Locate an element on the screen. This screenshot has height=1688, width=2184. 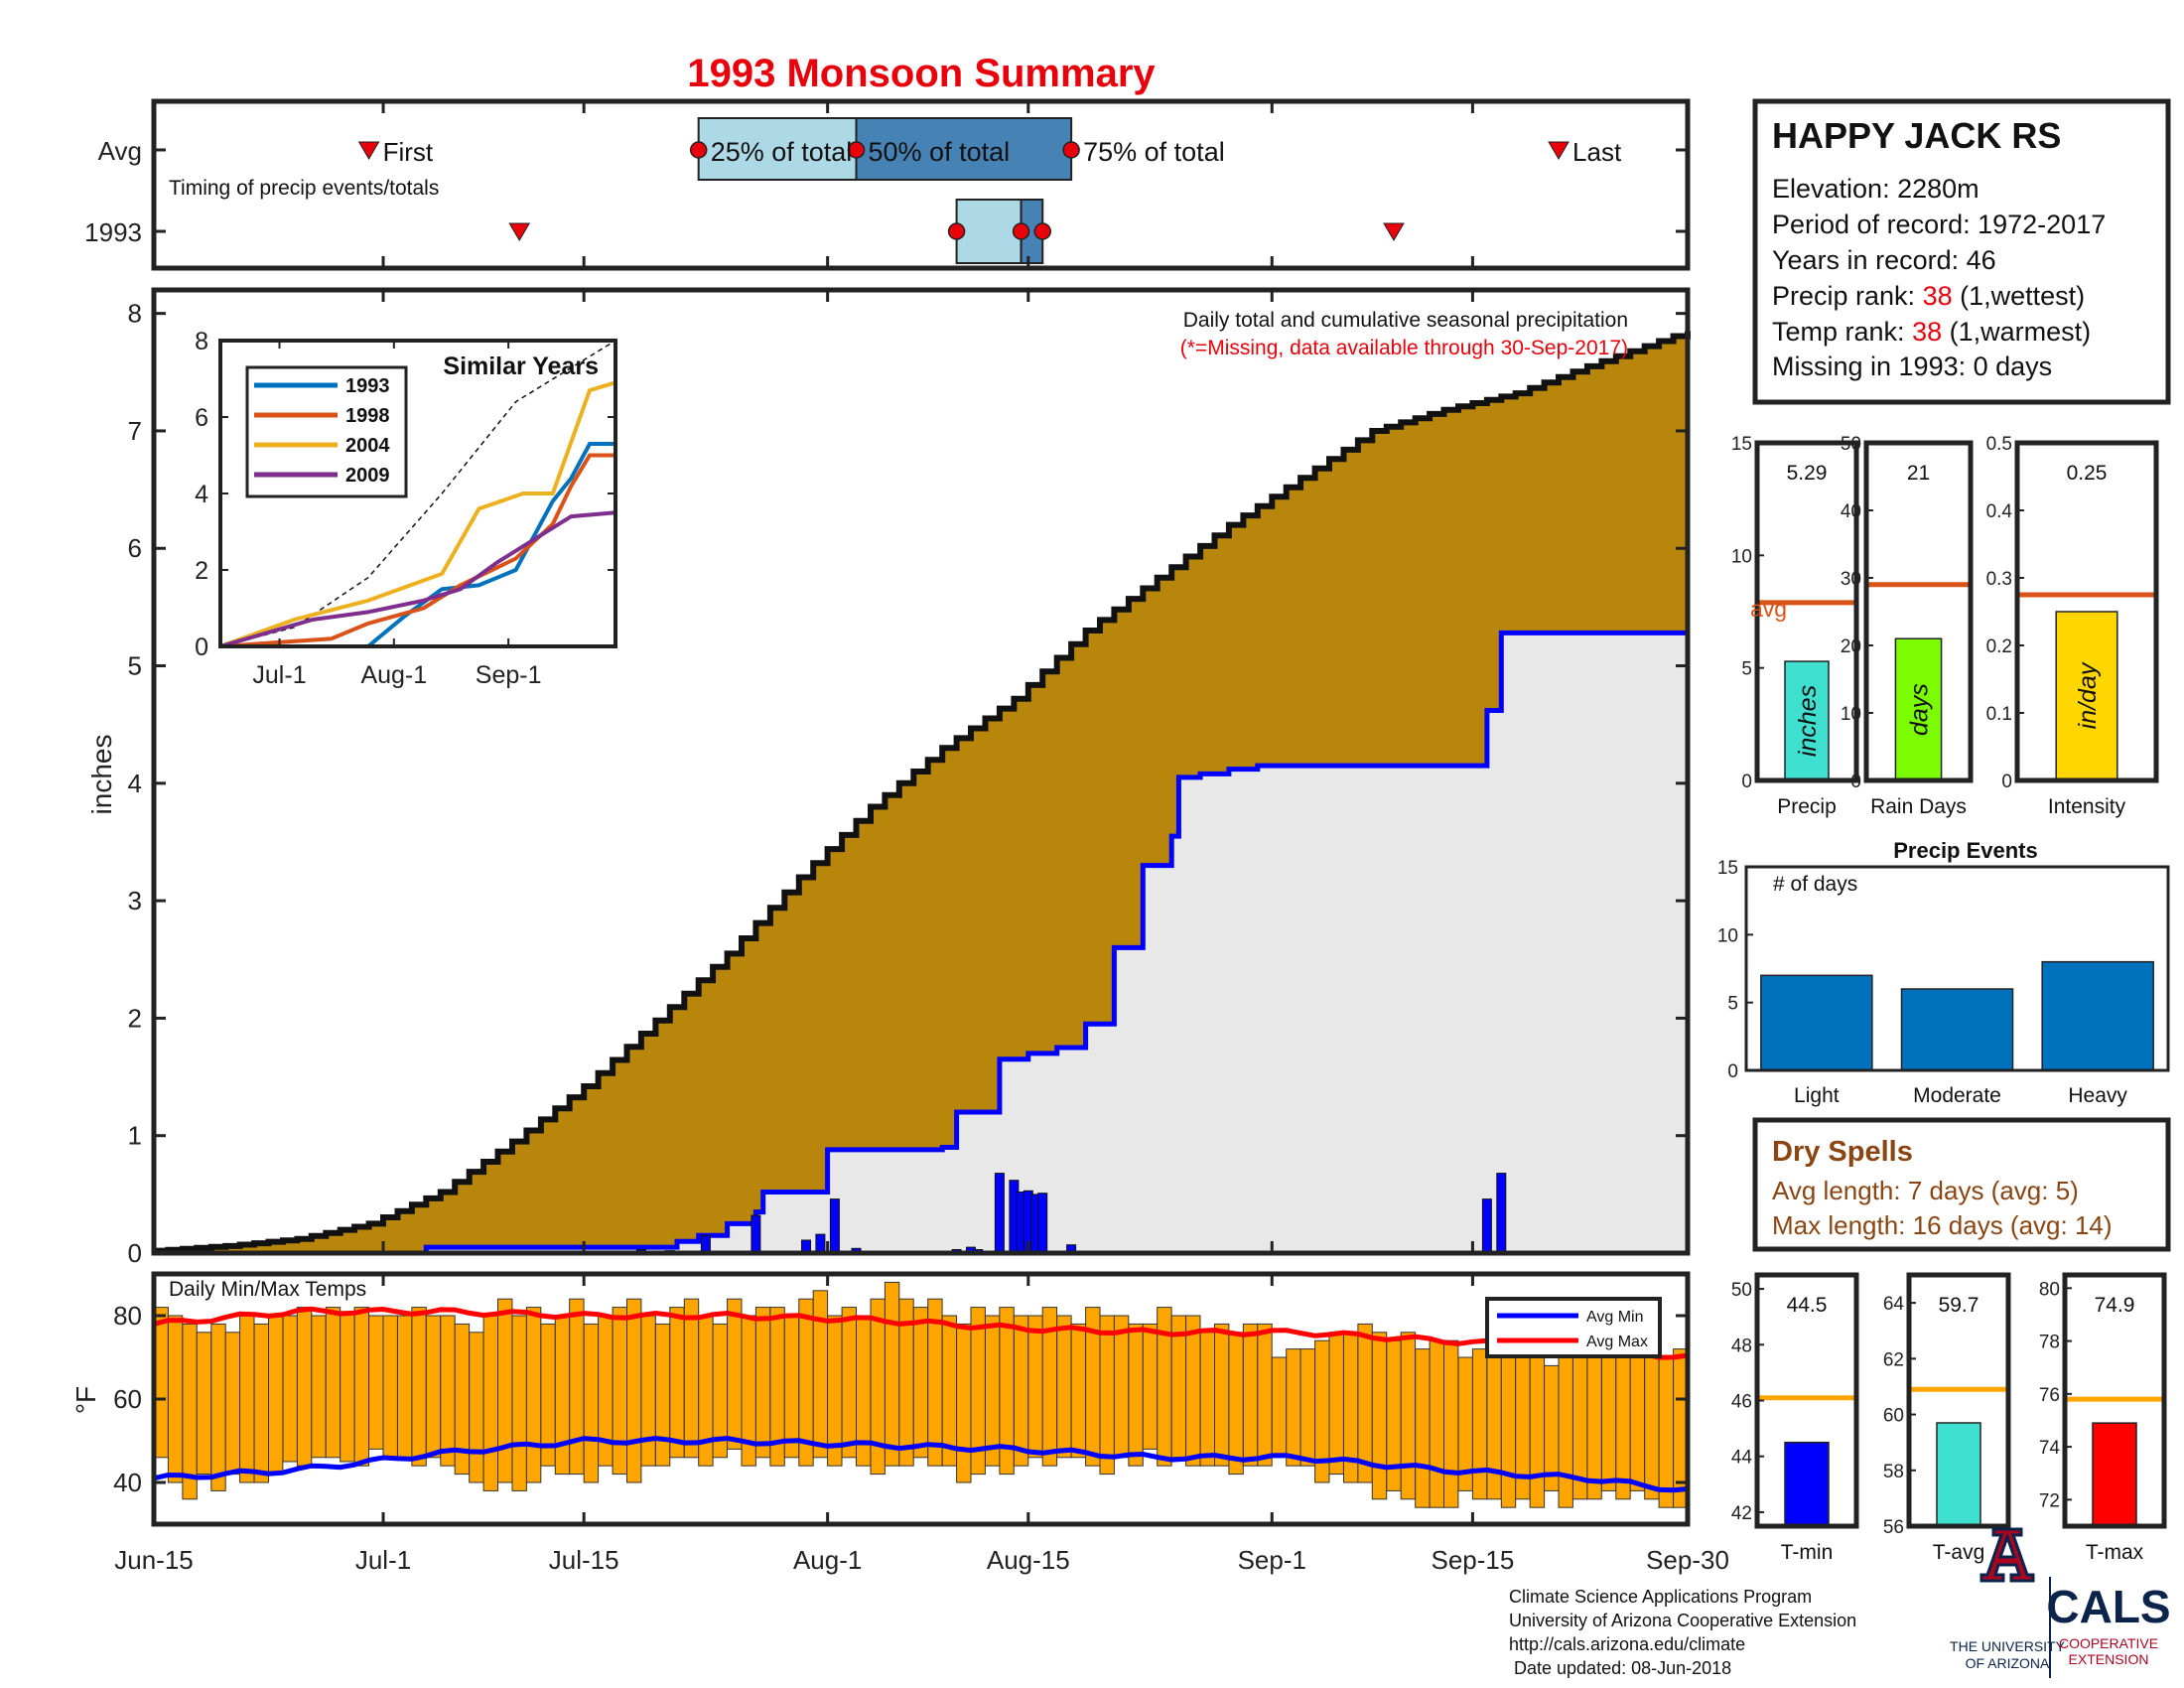
station-elevation: Elevation: 2280m is located at coordinates (1875, 189).